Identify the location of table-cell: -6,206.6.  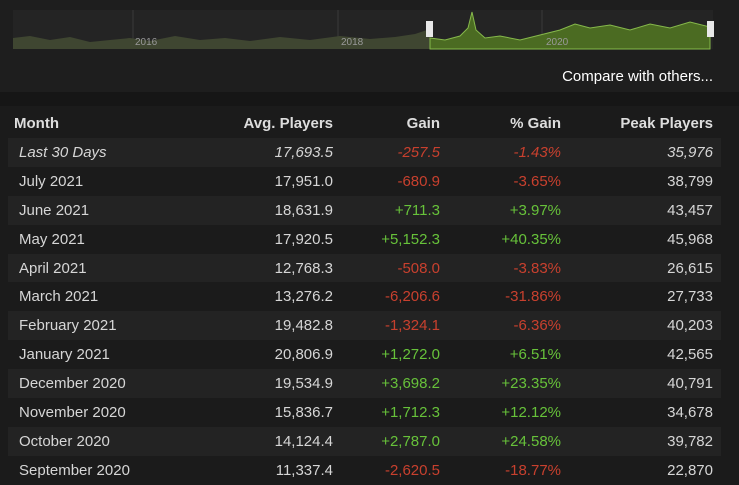
(412, 297).